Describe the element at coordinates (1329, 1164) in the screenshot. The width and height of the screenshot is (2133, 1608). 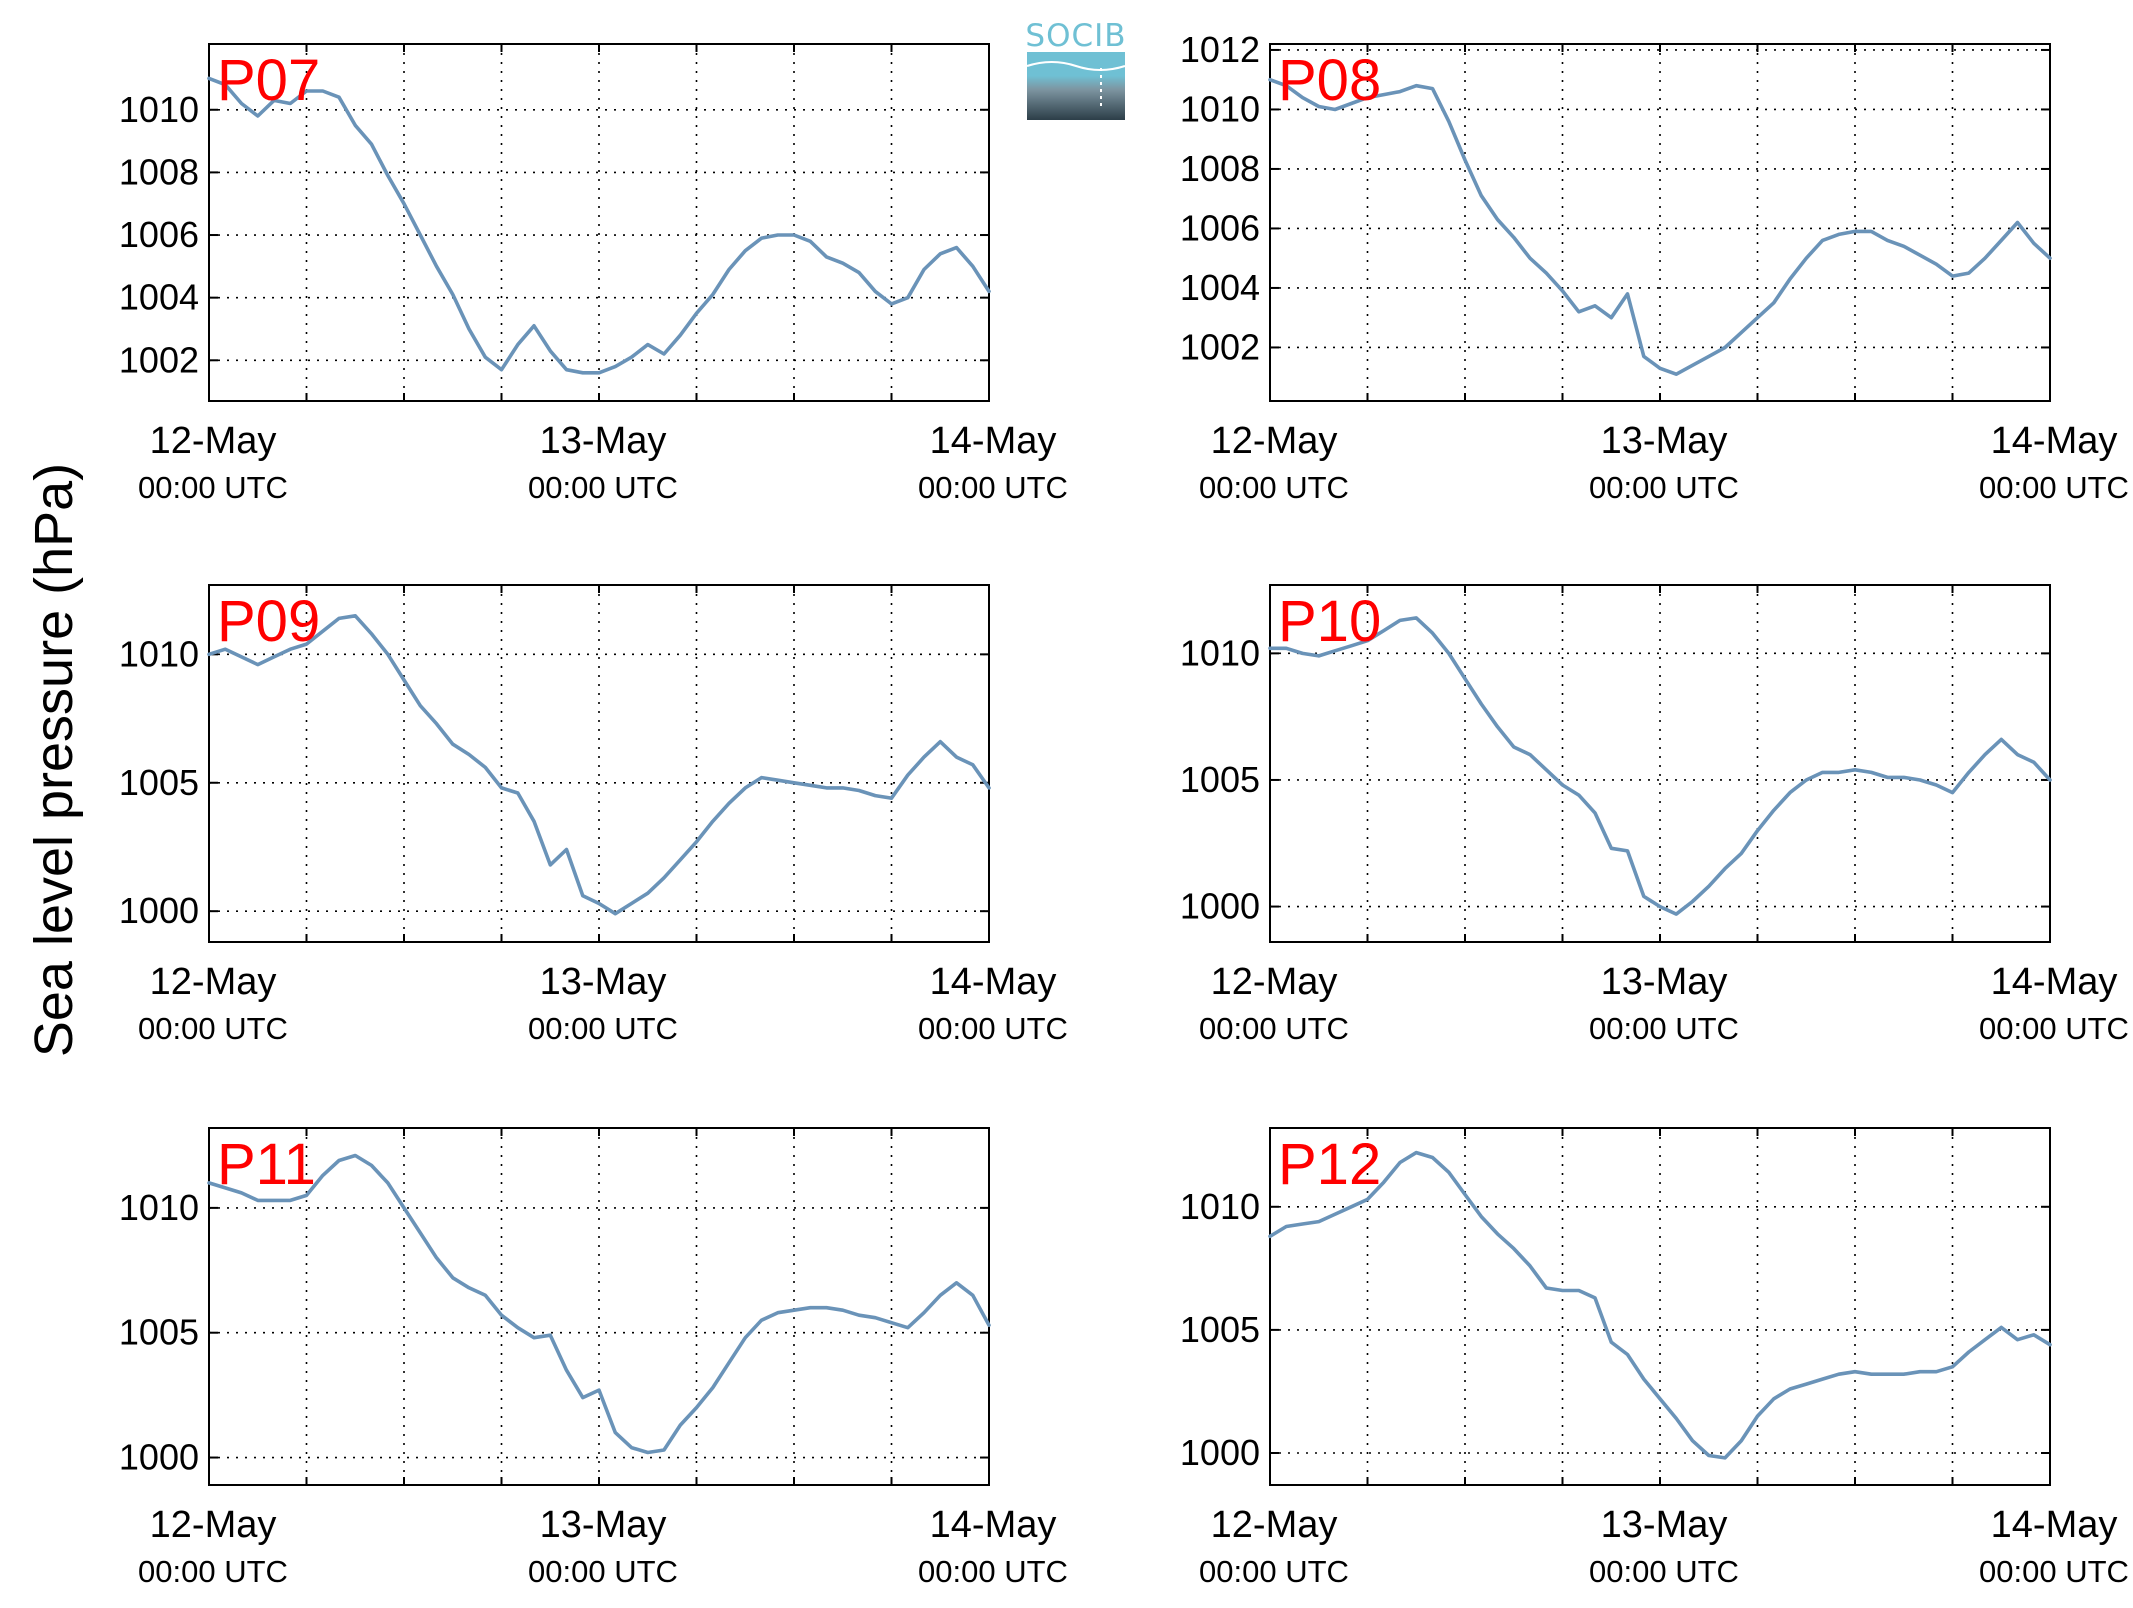
I see `station-label-p12: P12` at that location.